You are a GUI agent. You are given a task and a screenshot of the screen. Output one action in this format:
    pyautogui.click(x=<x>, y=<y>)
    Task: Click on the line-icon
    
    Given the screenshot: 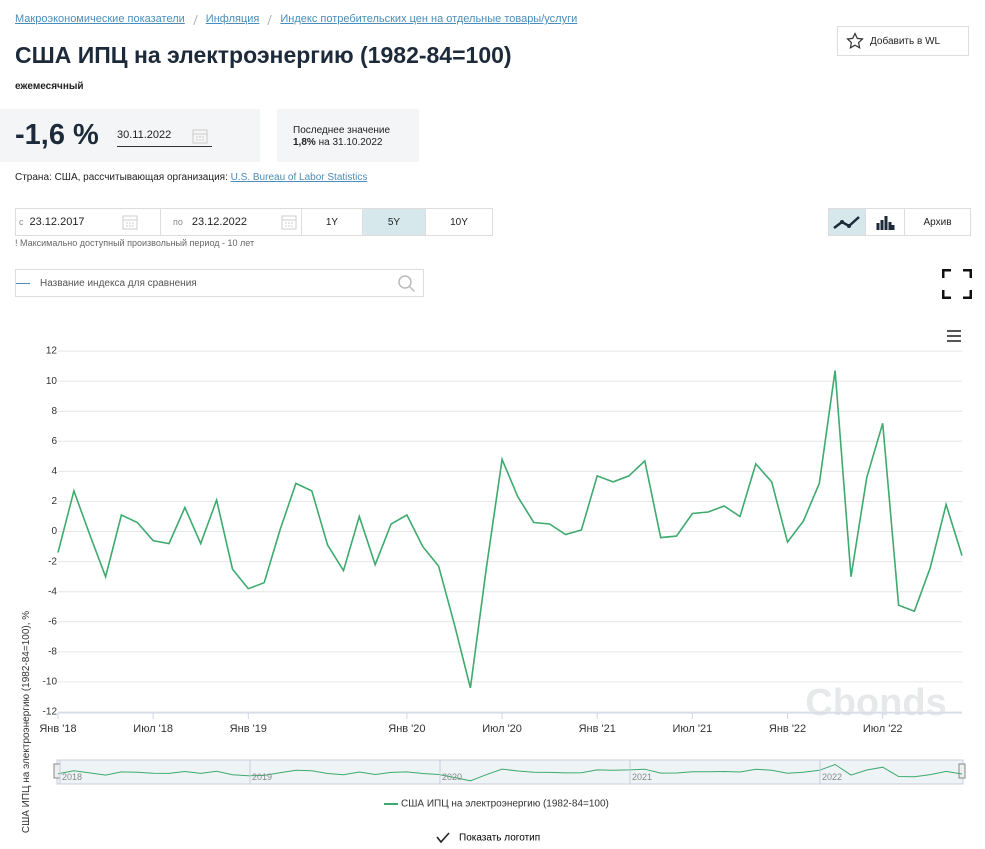 What is the action you would take?
    pyautogui.click(x=846, y=222)
    